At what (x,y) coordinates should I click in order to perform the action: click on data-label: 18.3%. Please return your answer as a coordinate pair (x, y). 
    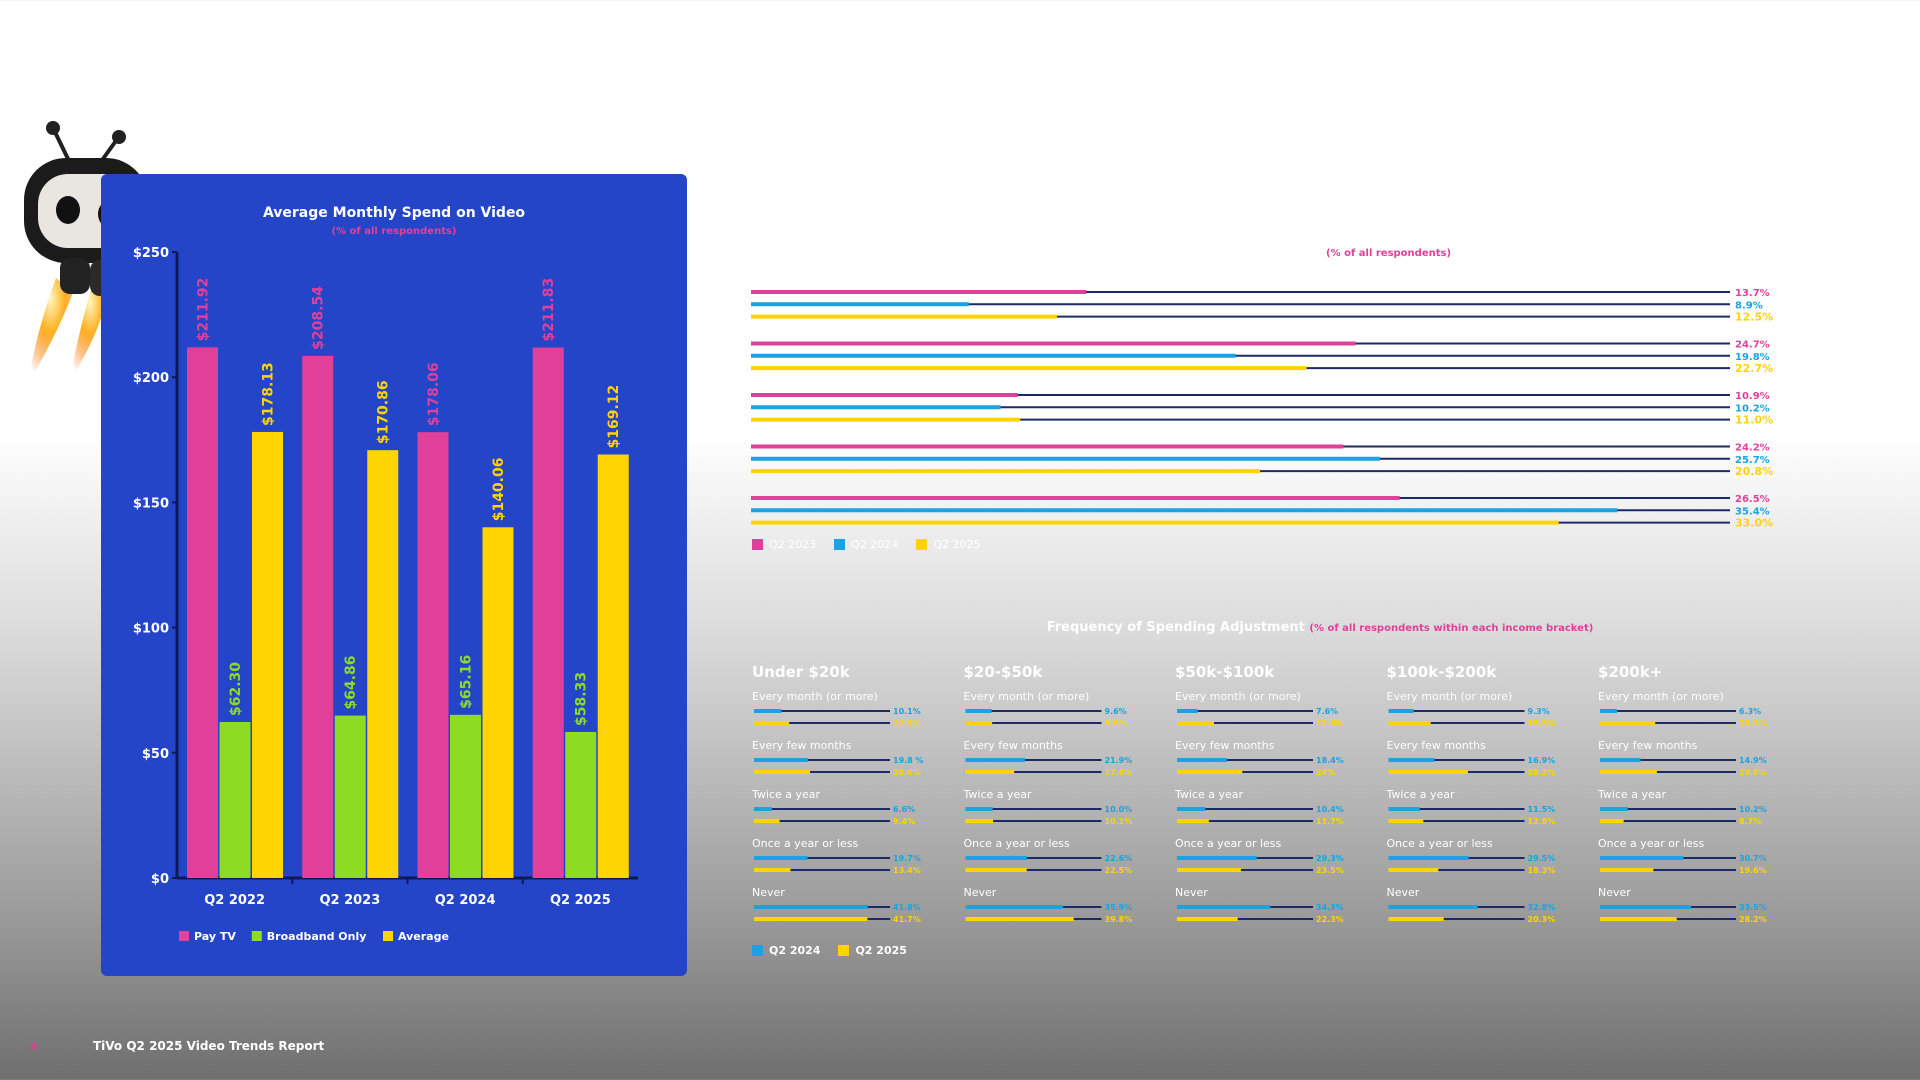
    Looking at the image, I should click on (1542, 870).